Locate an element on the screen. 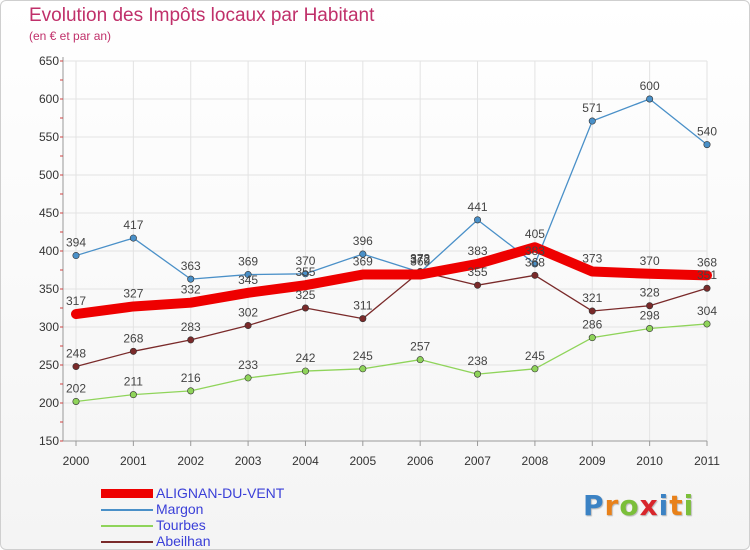 This screenshot has height=550, width=750. chart-title: Evolution des Impôts locaux par Habitant is located at coordinates (202, 15).